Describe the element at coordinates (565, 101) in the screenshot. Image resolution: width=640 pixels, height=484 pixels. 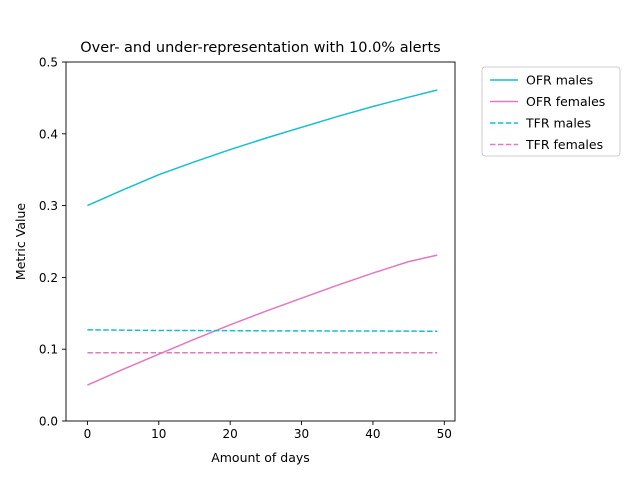
I see `legend-label: OFR females` at that location.